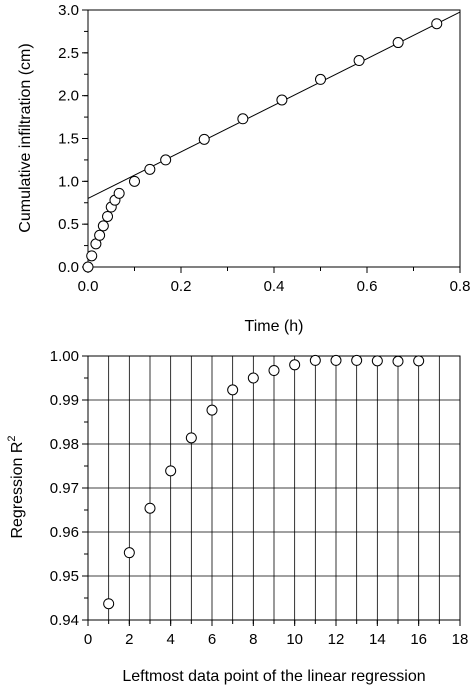  I want to click on infiltration-y-tick-label: 1.5, so click(68, 139).